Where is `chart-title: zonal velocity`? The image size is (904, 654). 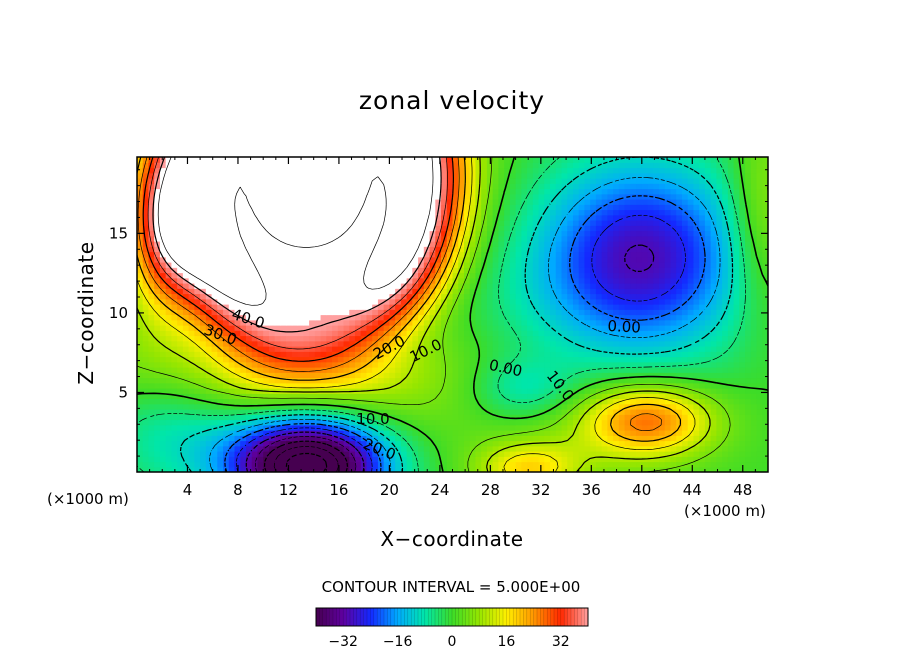
chart-title: zonal velocity is located at coordinates (452, 100).